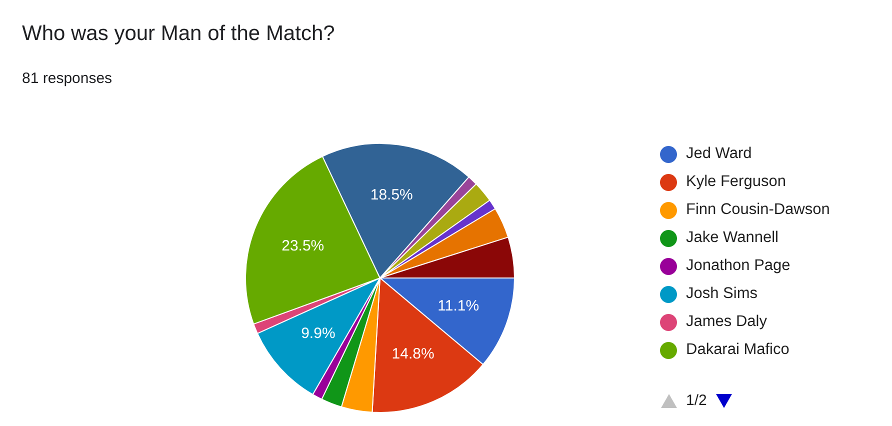  I want to click on legend-label: Dakarai Mafico, so click(738, 350).